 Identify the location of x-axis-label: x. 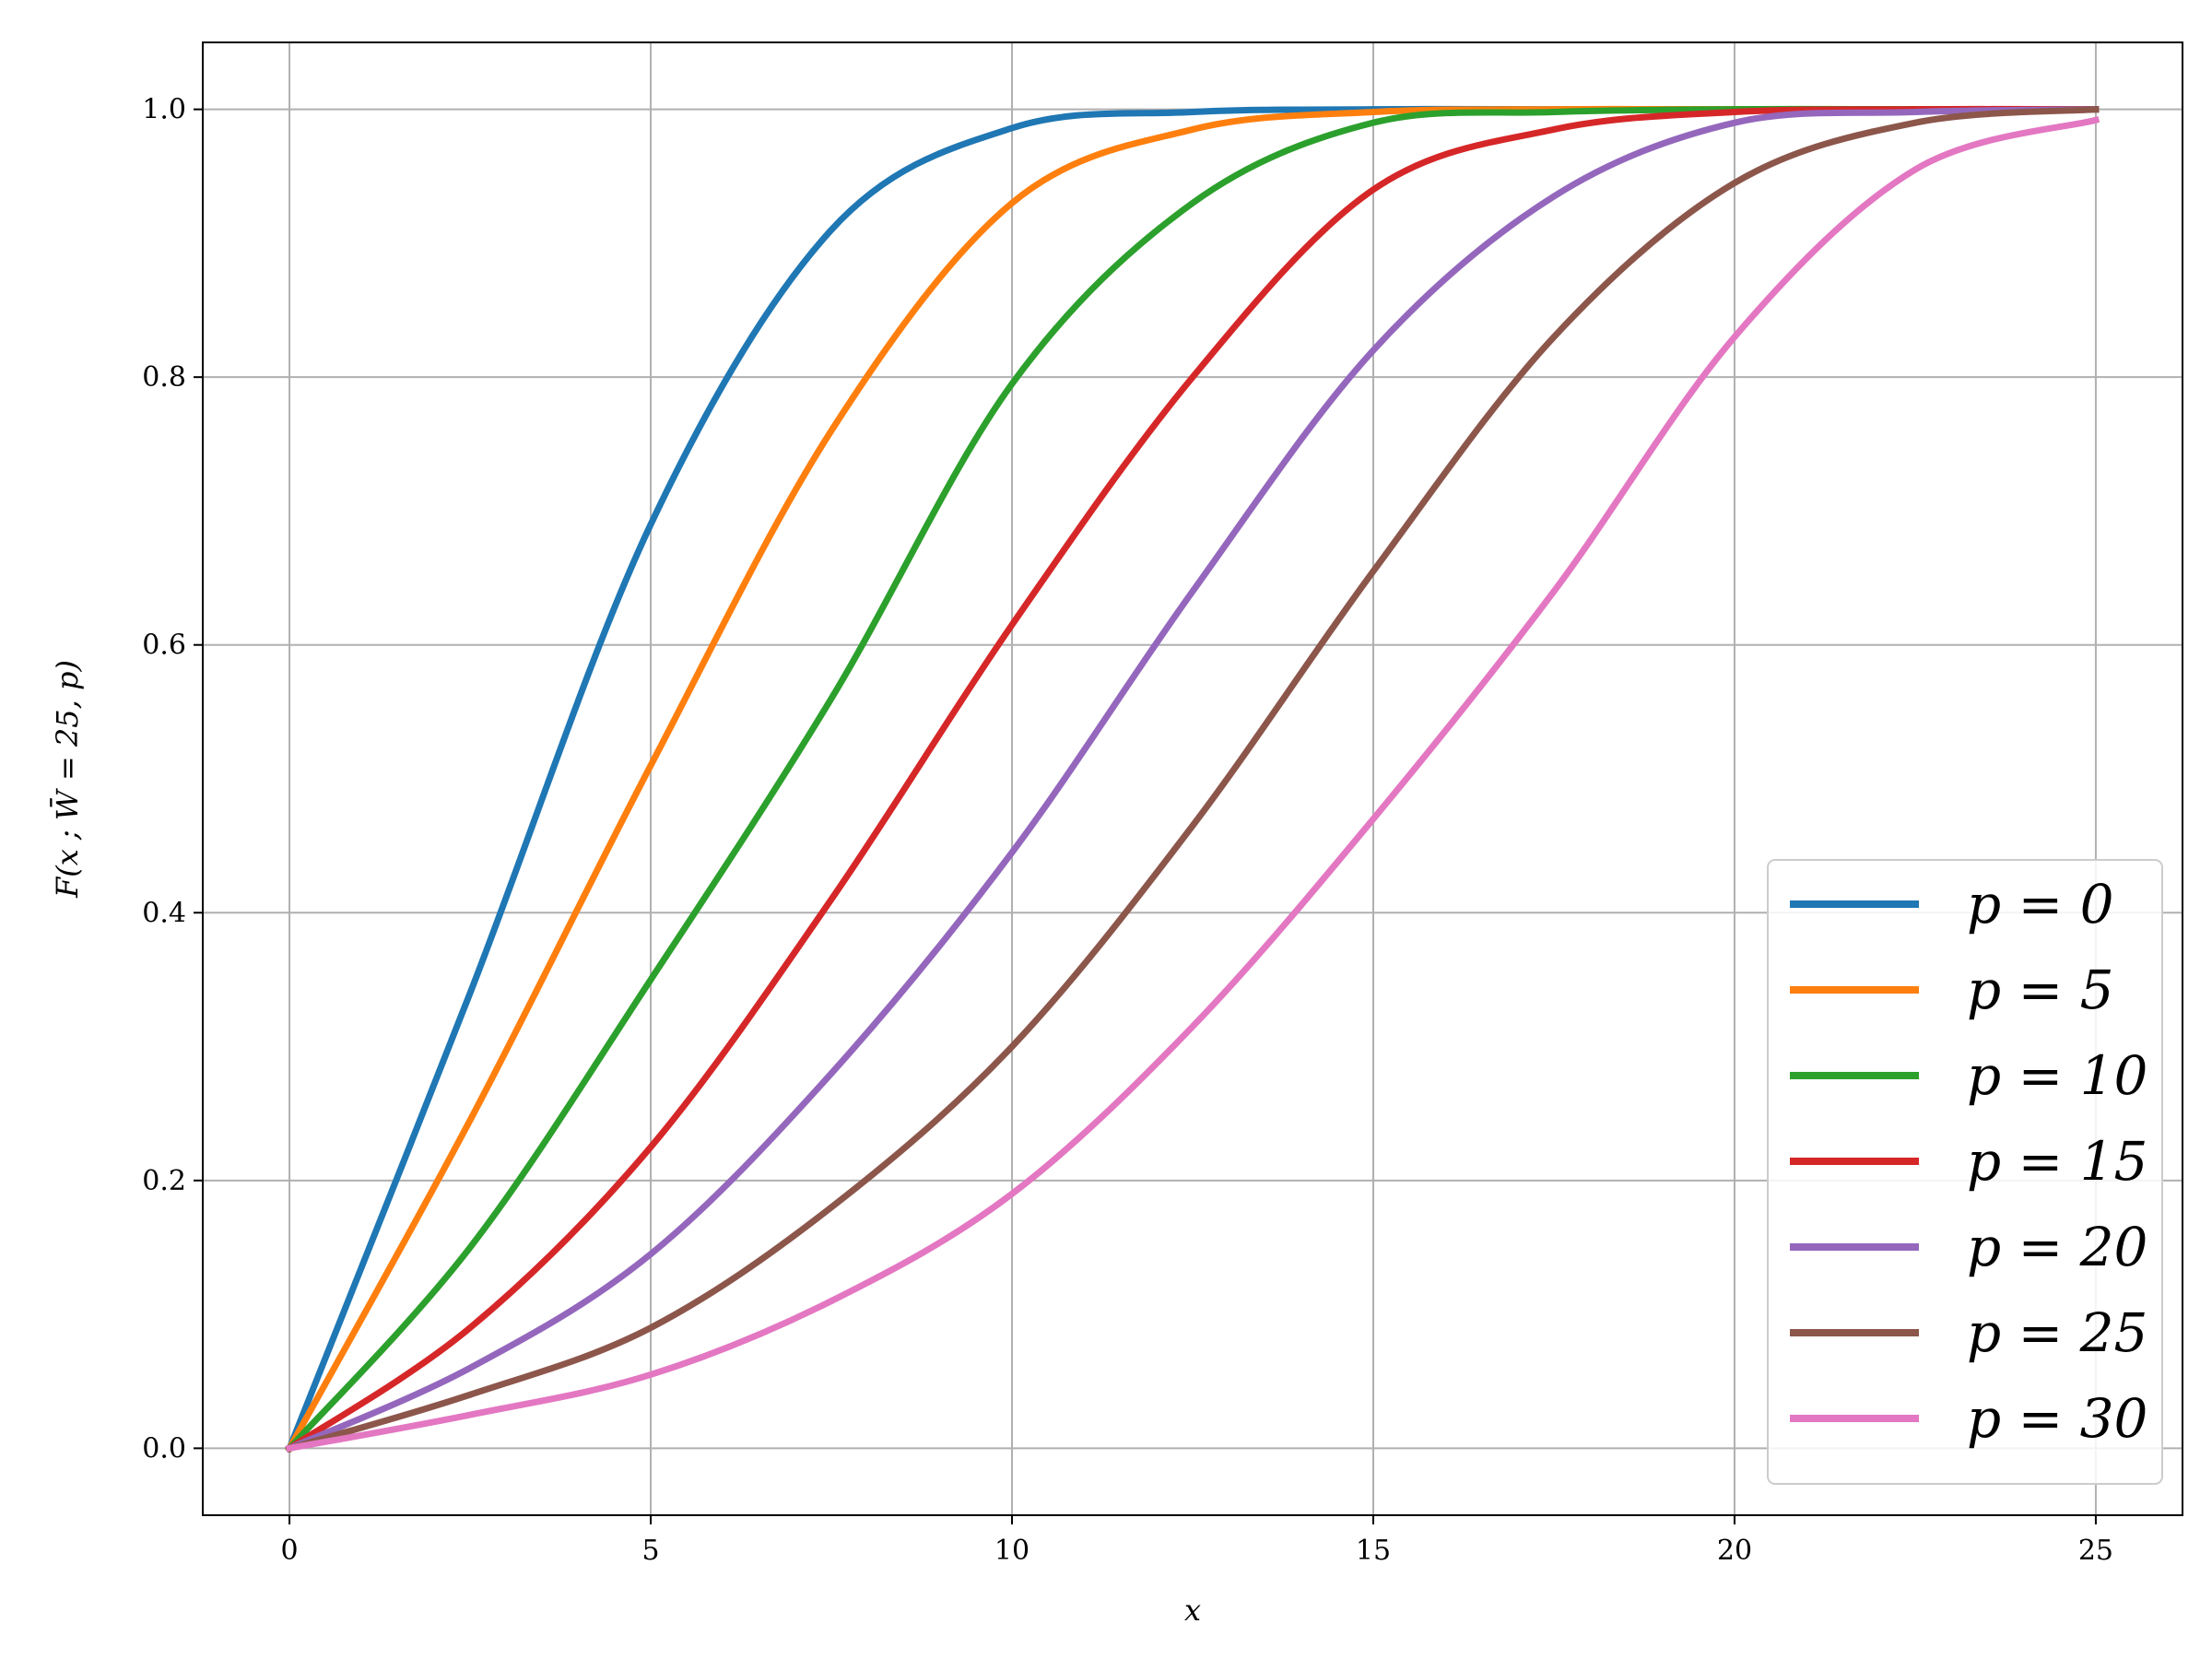
(1192, 1610).